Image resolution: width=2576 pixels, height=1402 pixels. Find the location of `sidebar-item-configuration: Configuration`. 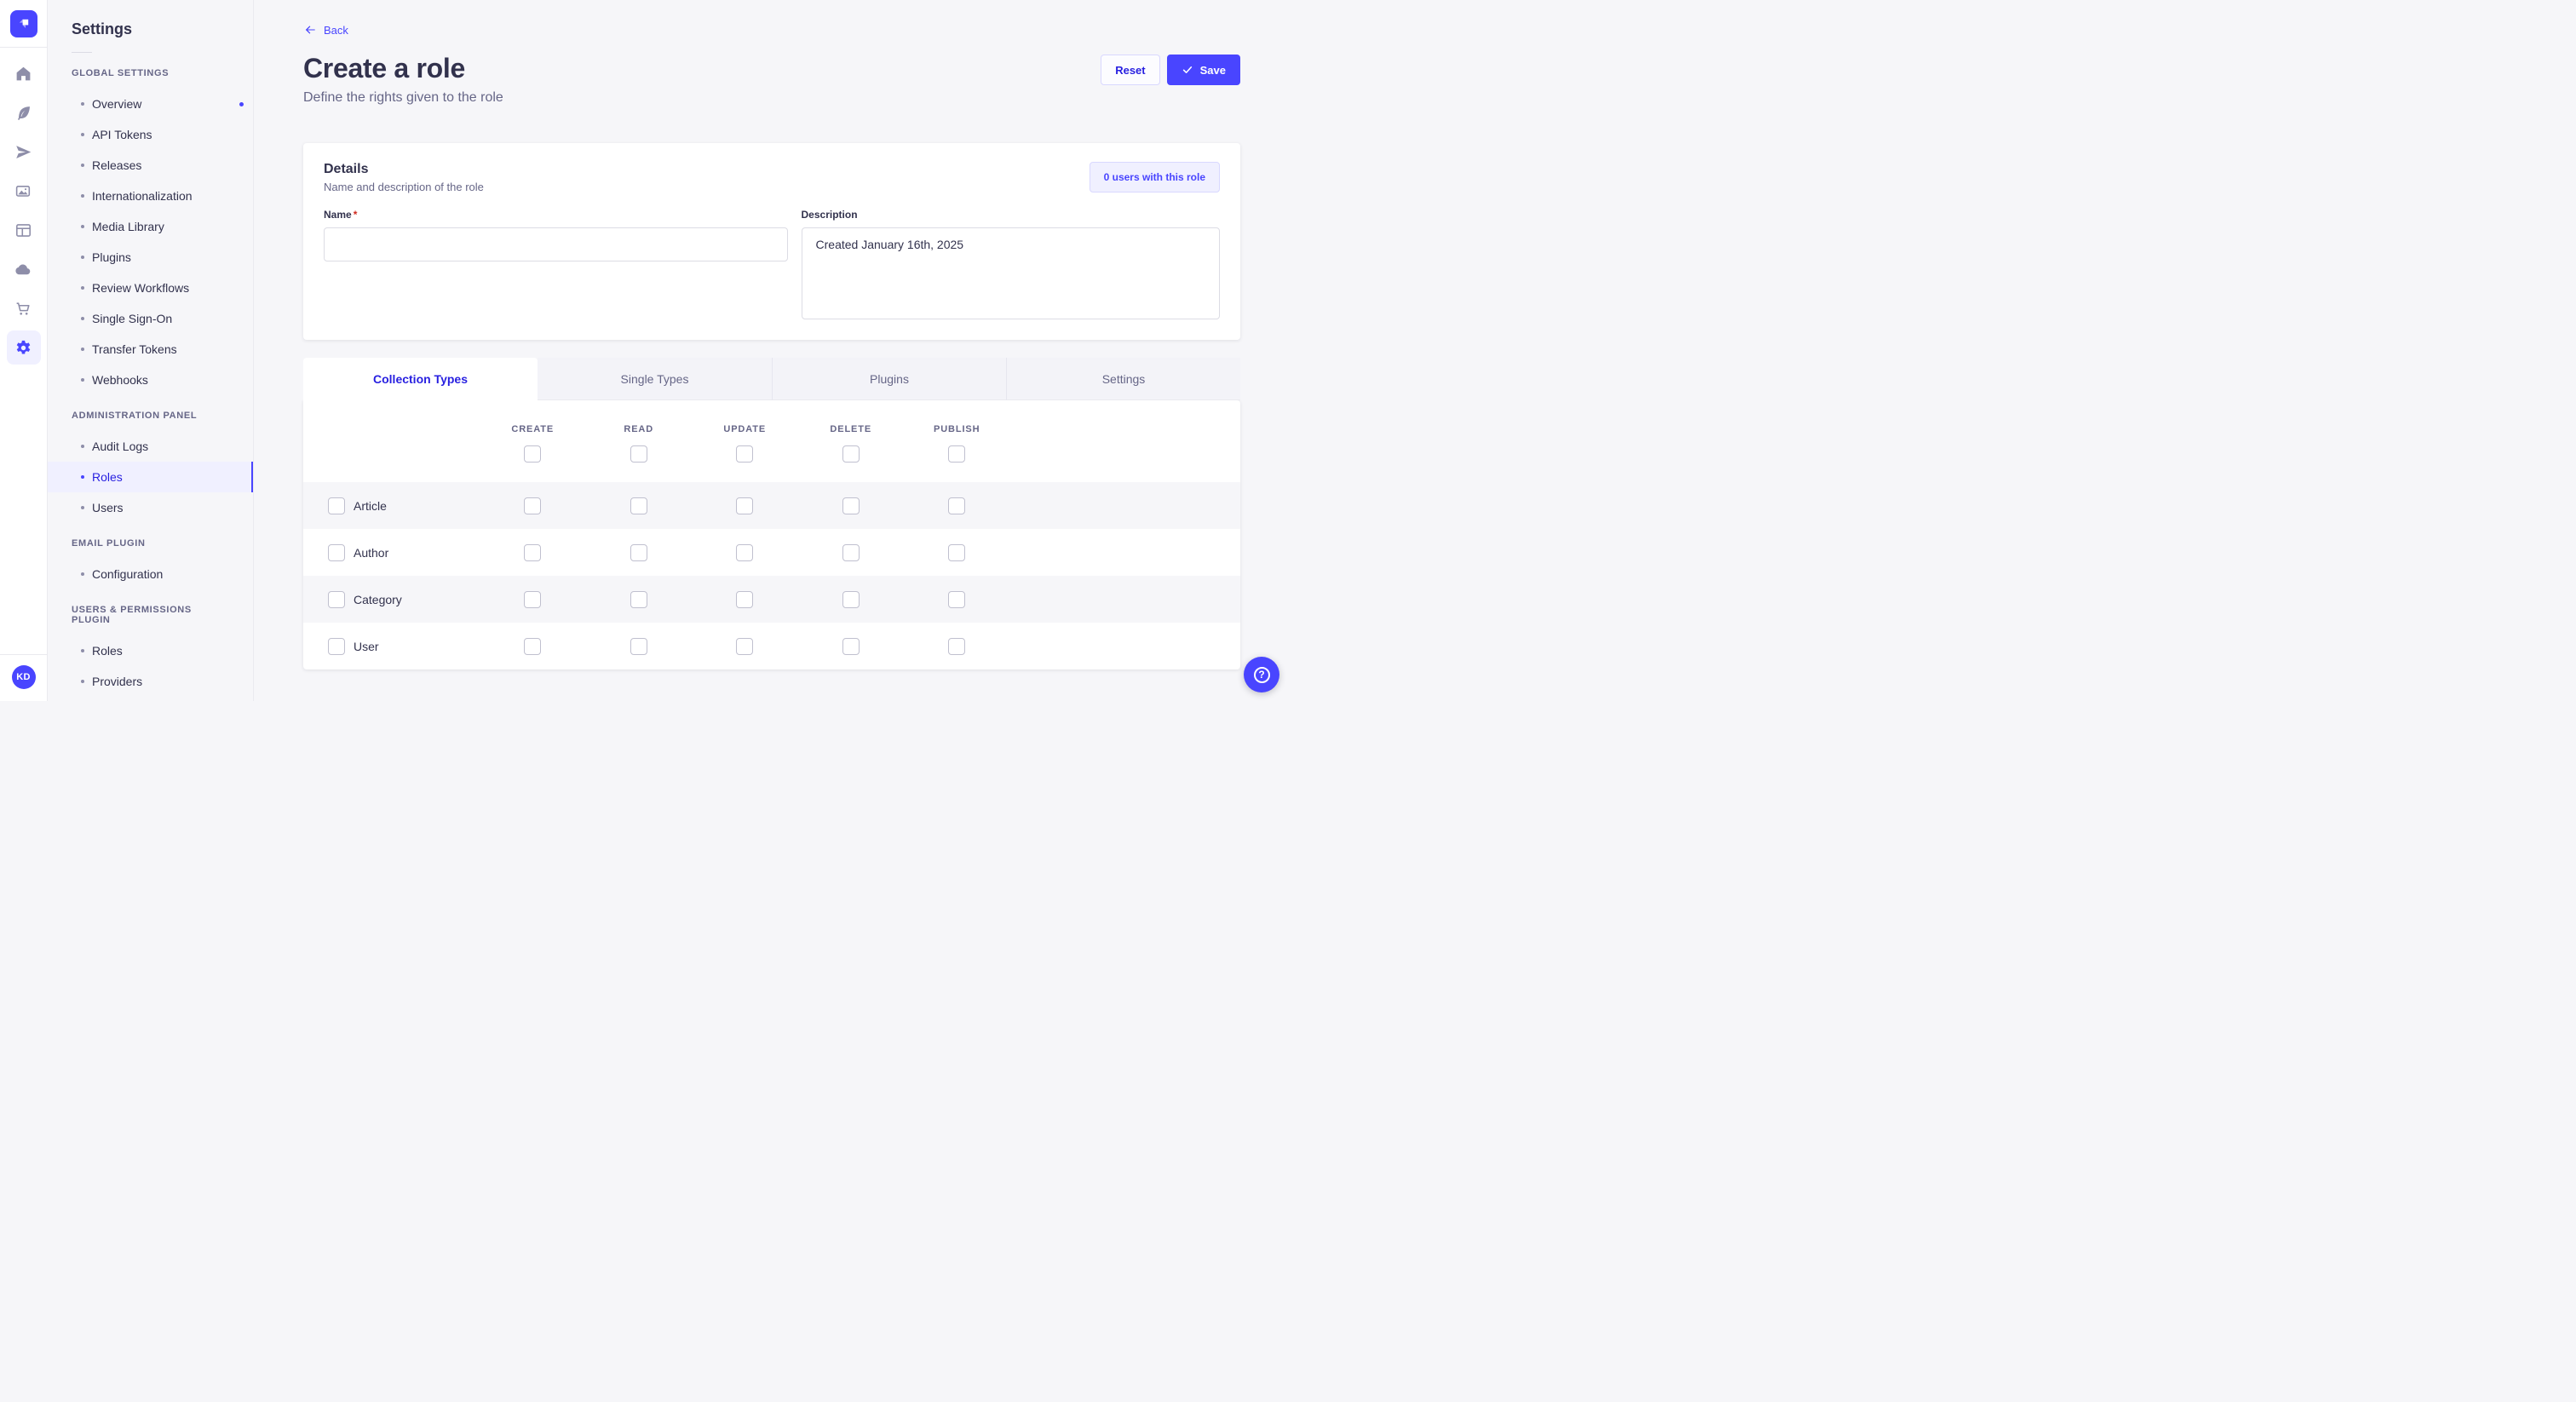

sidebar-item-configuration: Configuration is located at coordinates (151, 574).